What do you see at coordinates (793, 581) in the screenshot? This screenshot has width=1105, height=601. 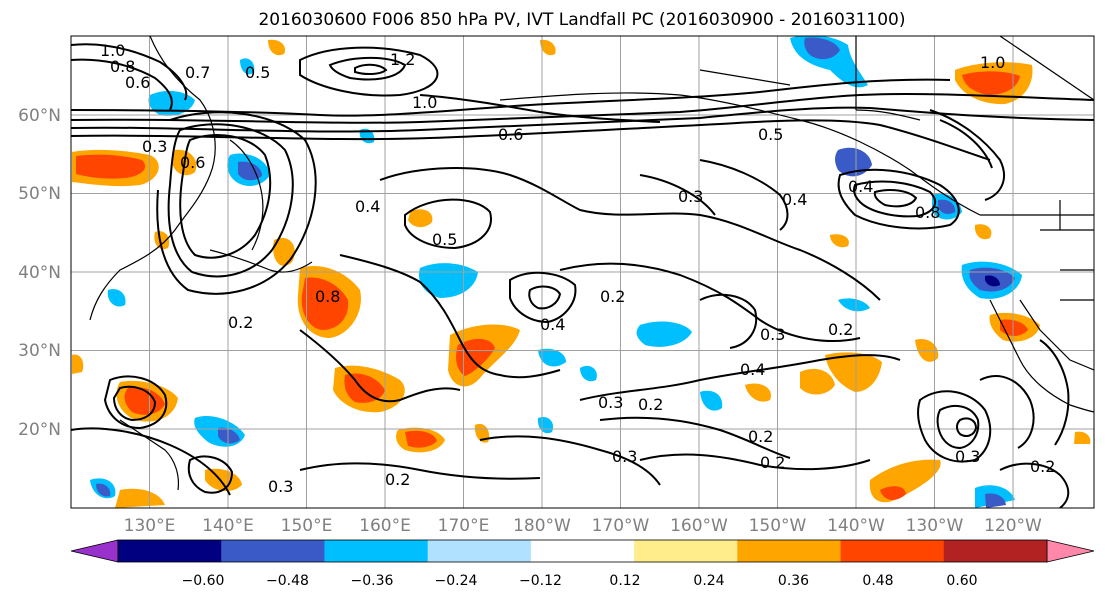 I see `colorbar-tick: 0.36` at bounding box center [793, 581].